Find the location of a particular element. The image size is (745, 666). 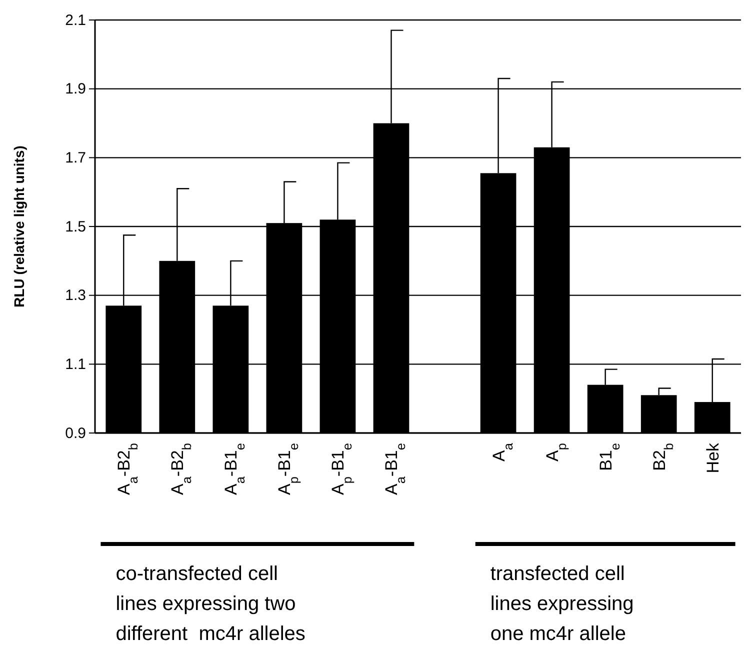

y-tick-label: 1.3 is located at coordinates (75, 295).